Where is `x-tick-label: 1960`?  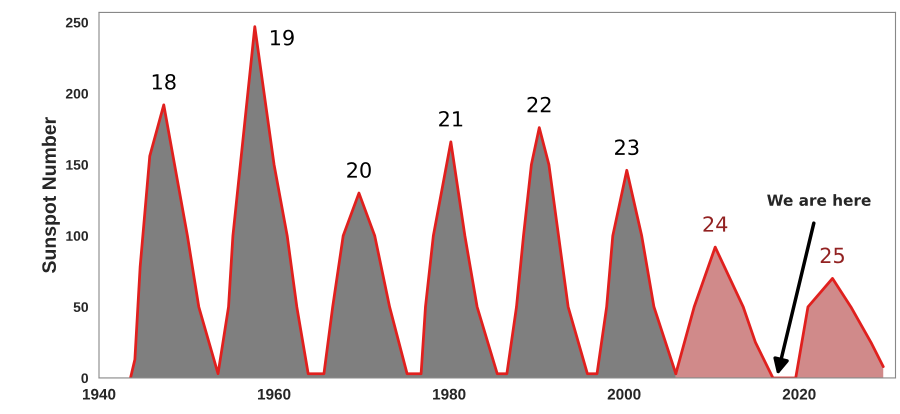 x-tick-label: 1960 is located at coordinates (274, 394).